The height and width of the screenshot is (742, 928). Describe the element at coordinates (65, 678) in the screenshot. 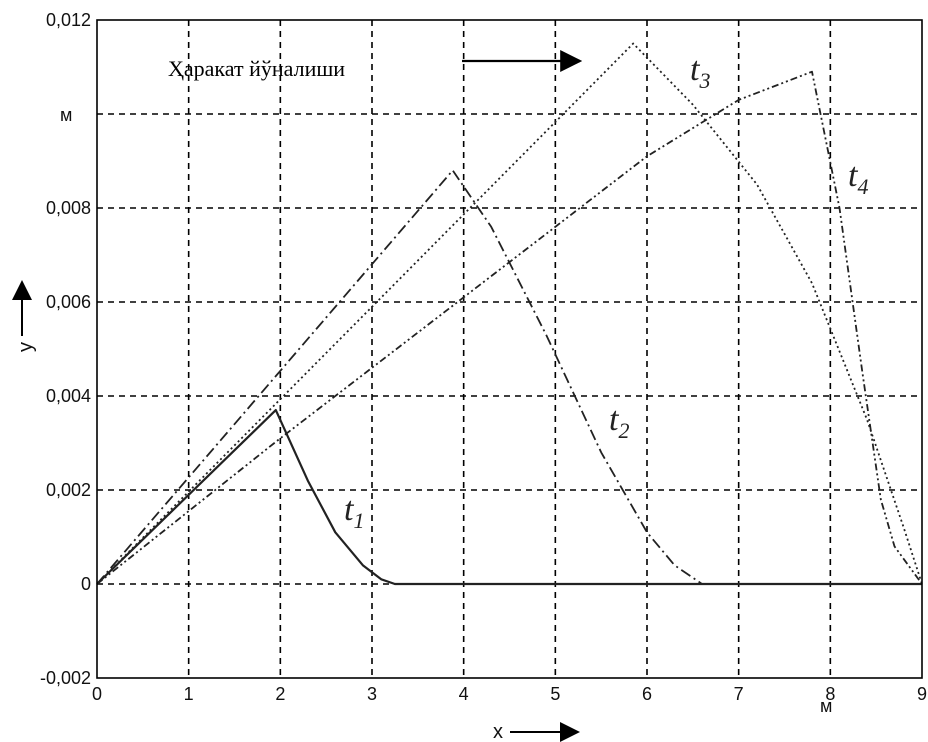

I see `y-tick-label-0: -0,002` at that location.